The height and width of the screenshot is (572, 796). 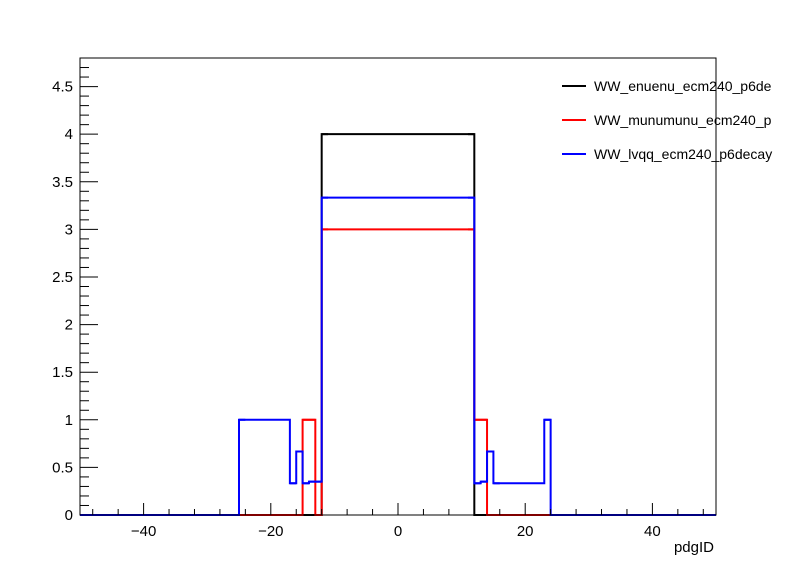 I want to click on x-axis-ticks: −40 −20 0 20 40, so click(x=398, y=521).